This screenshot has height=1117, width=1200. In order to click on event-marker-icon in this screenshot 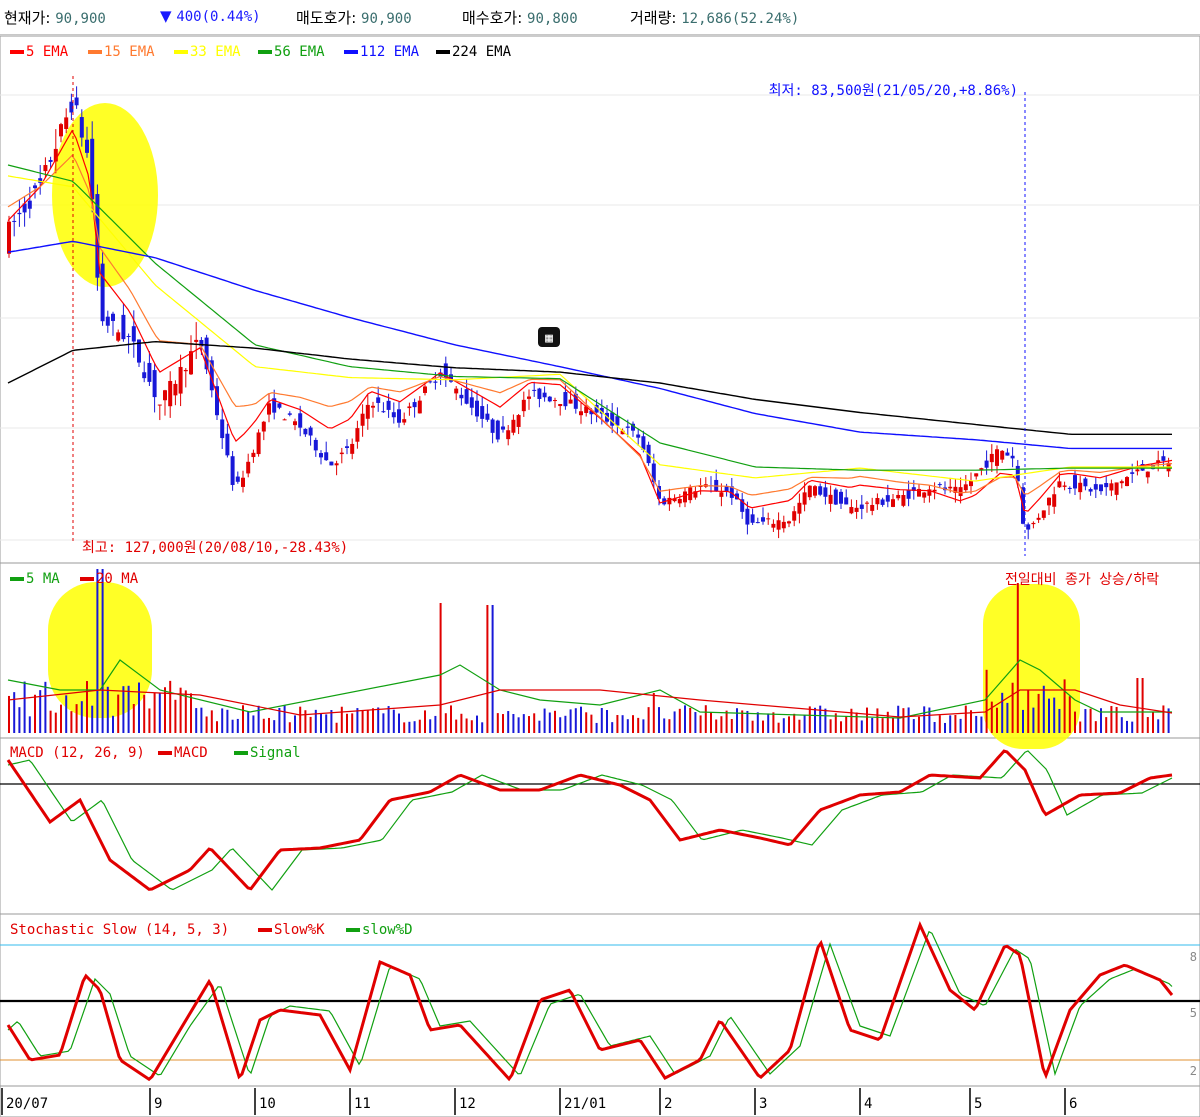, I will do `click(549, 337)`.